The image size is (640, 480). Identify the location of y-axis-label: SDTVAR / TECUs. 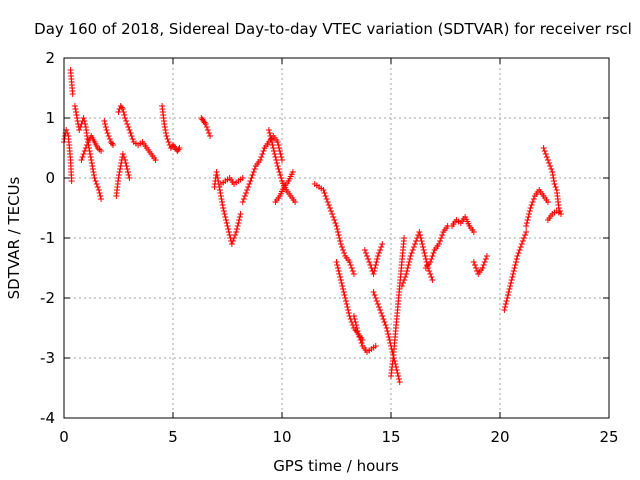
(14, 237).